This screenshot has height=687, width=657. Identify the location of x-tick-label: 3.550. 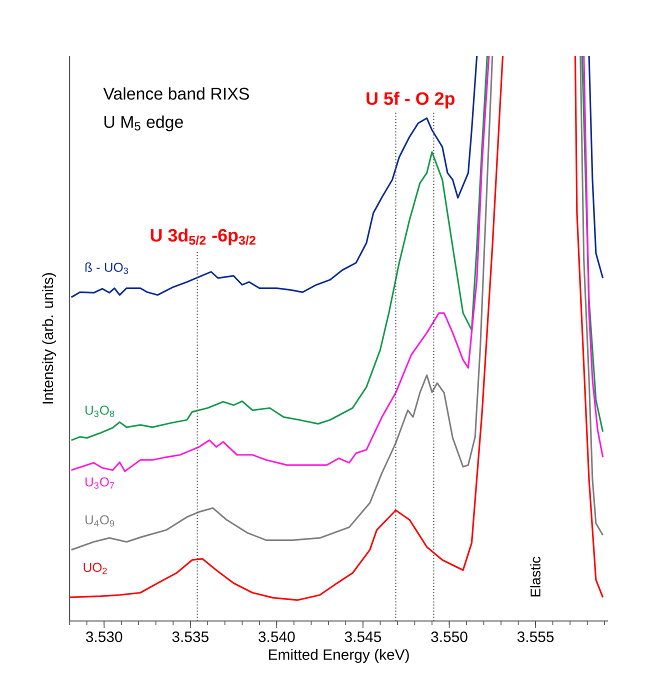
(449, 637).